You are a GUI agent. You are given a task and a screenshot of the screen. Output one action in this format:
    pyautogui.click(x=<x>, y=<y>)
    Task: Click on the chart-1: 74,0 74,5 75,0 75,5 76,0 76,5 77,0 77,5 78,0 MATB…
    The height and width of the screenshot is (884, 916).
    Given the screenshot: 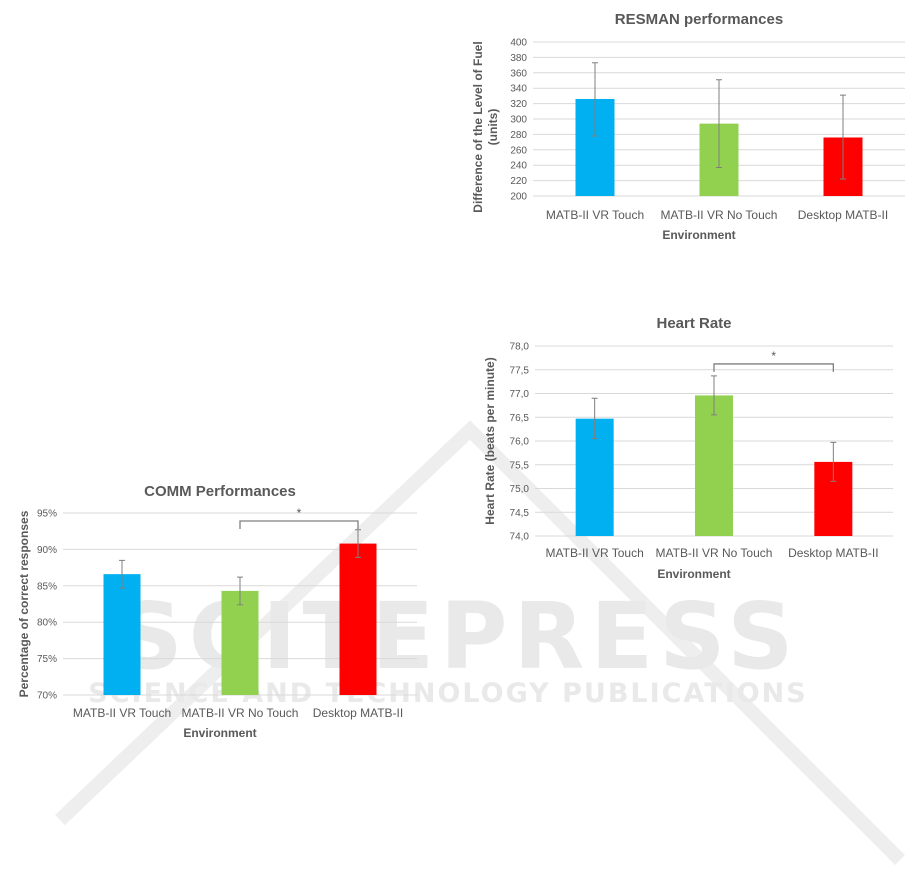 What is the action you would take?
    pyautogui.click(x=688, y=448)
    